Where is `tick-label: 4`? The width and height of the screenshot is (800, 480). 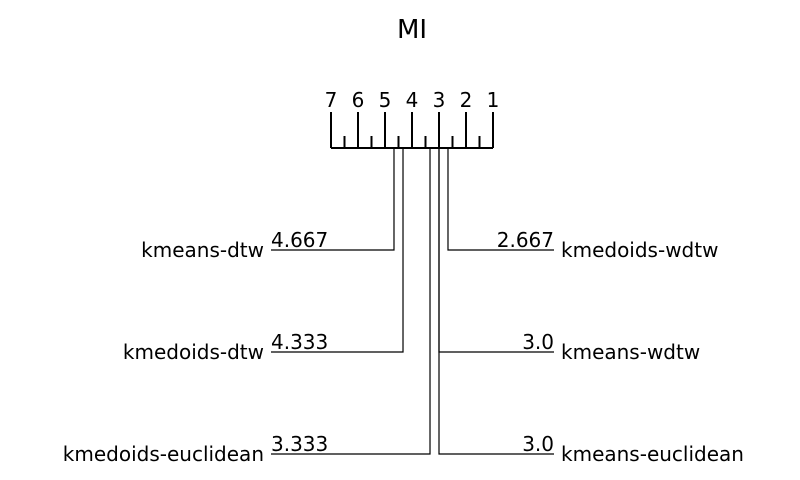 tick-label: 4 is located at coordinates (412, 100).